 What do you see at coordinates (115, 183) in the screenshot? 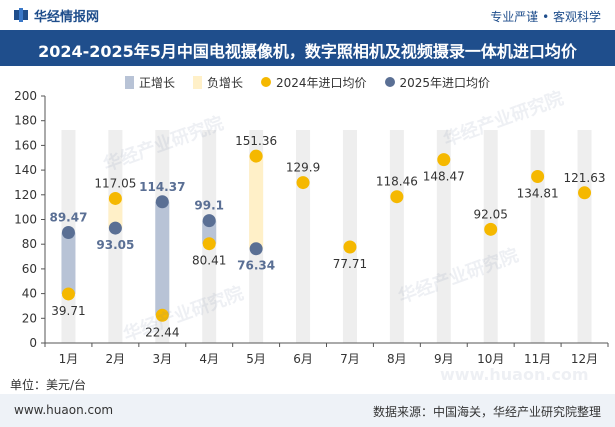
I see `data-label-2024: 117.05` at bounding box center [115, 183].